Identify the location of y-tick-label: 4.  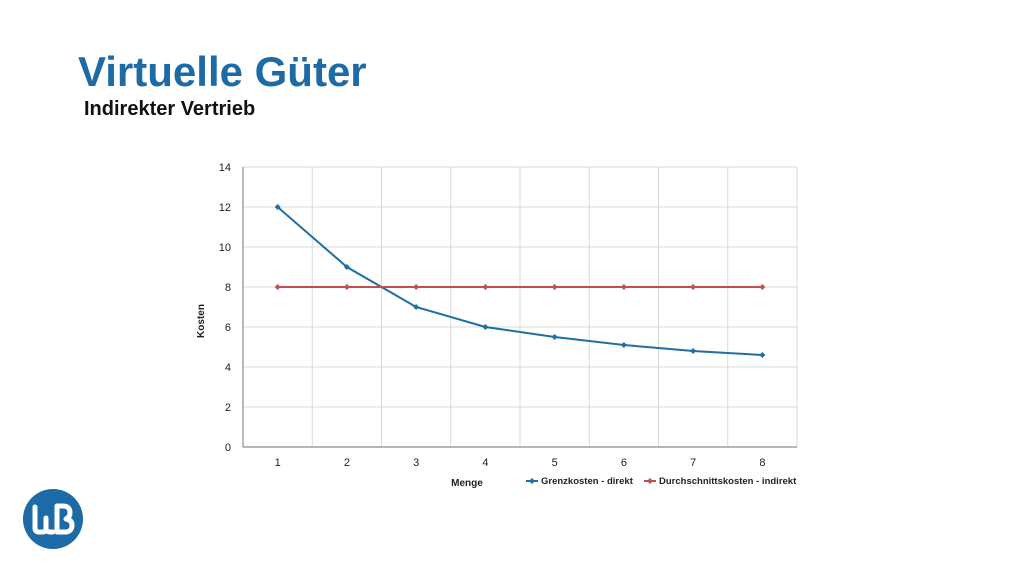
(228, 368).